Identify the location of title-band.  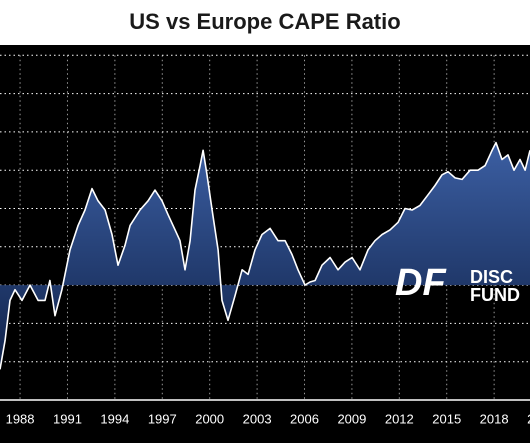
(265, 22).